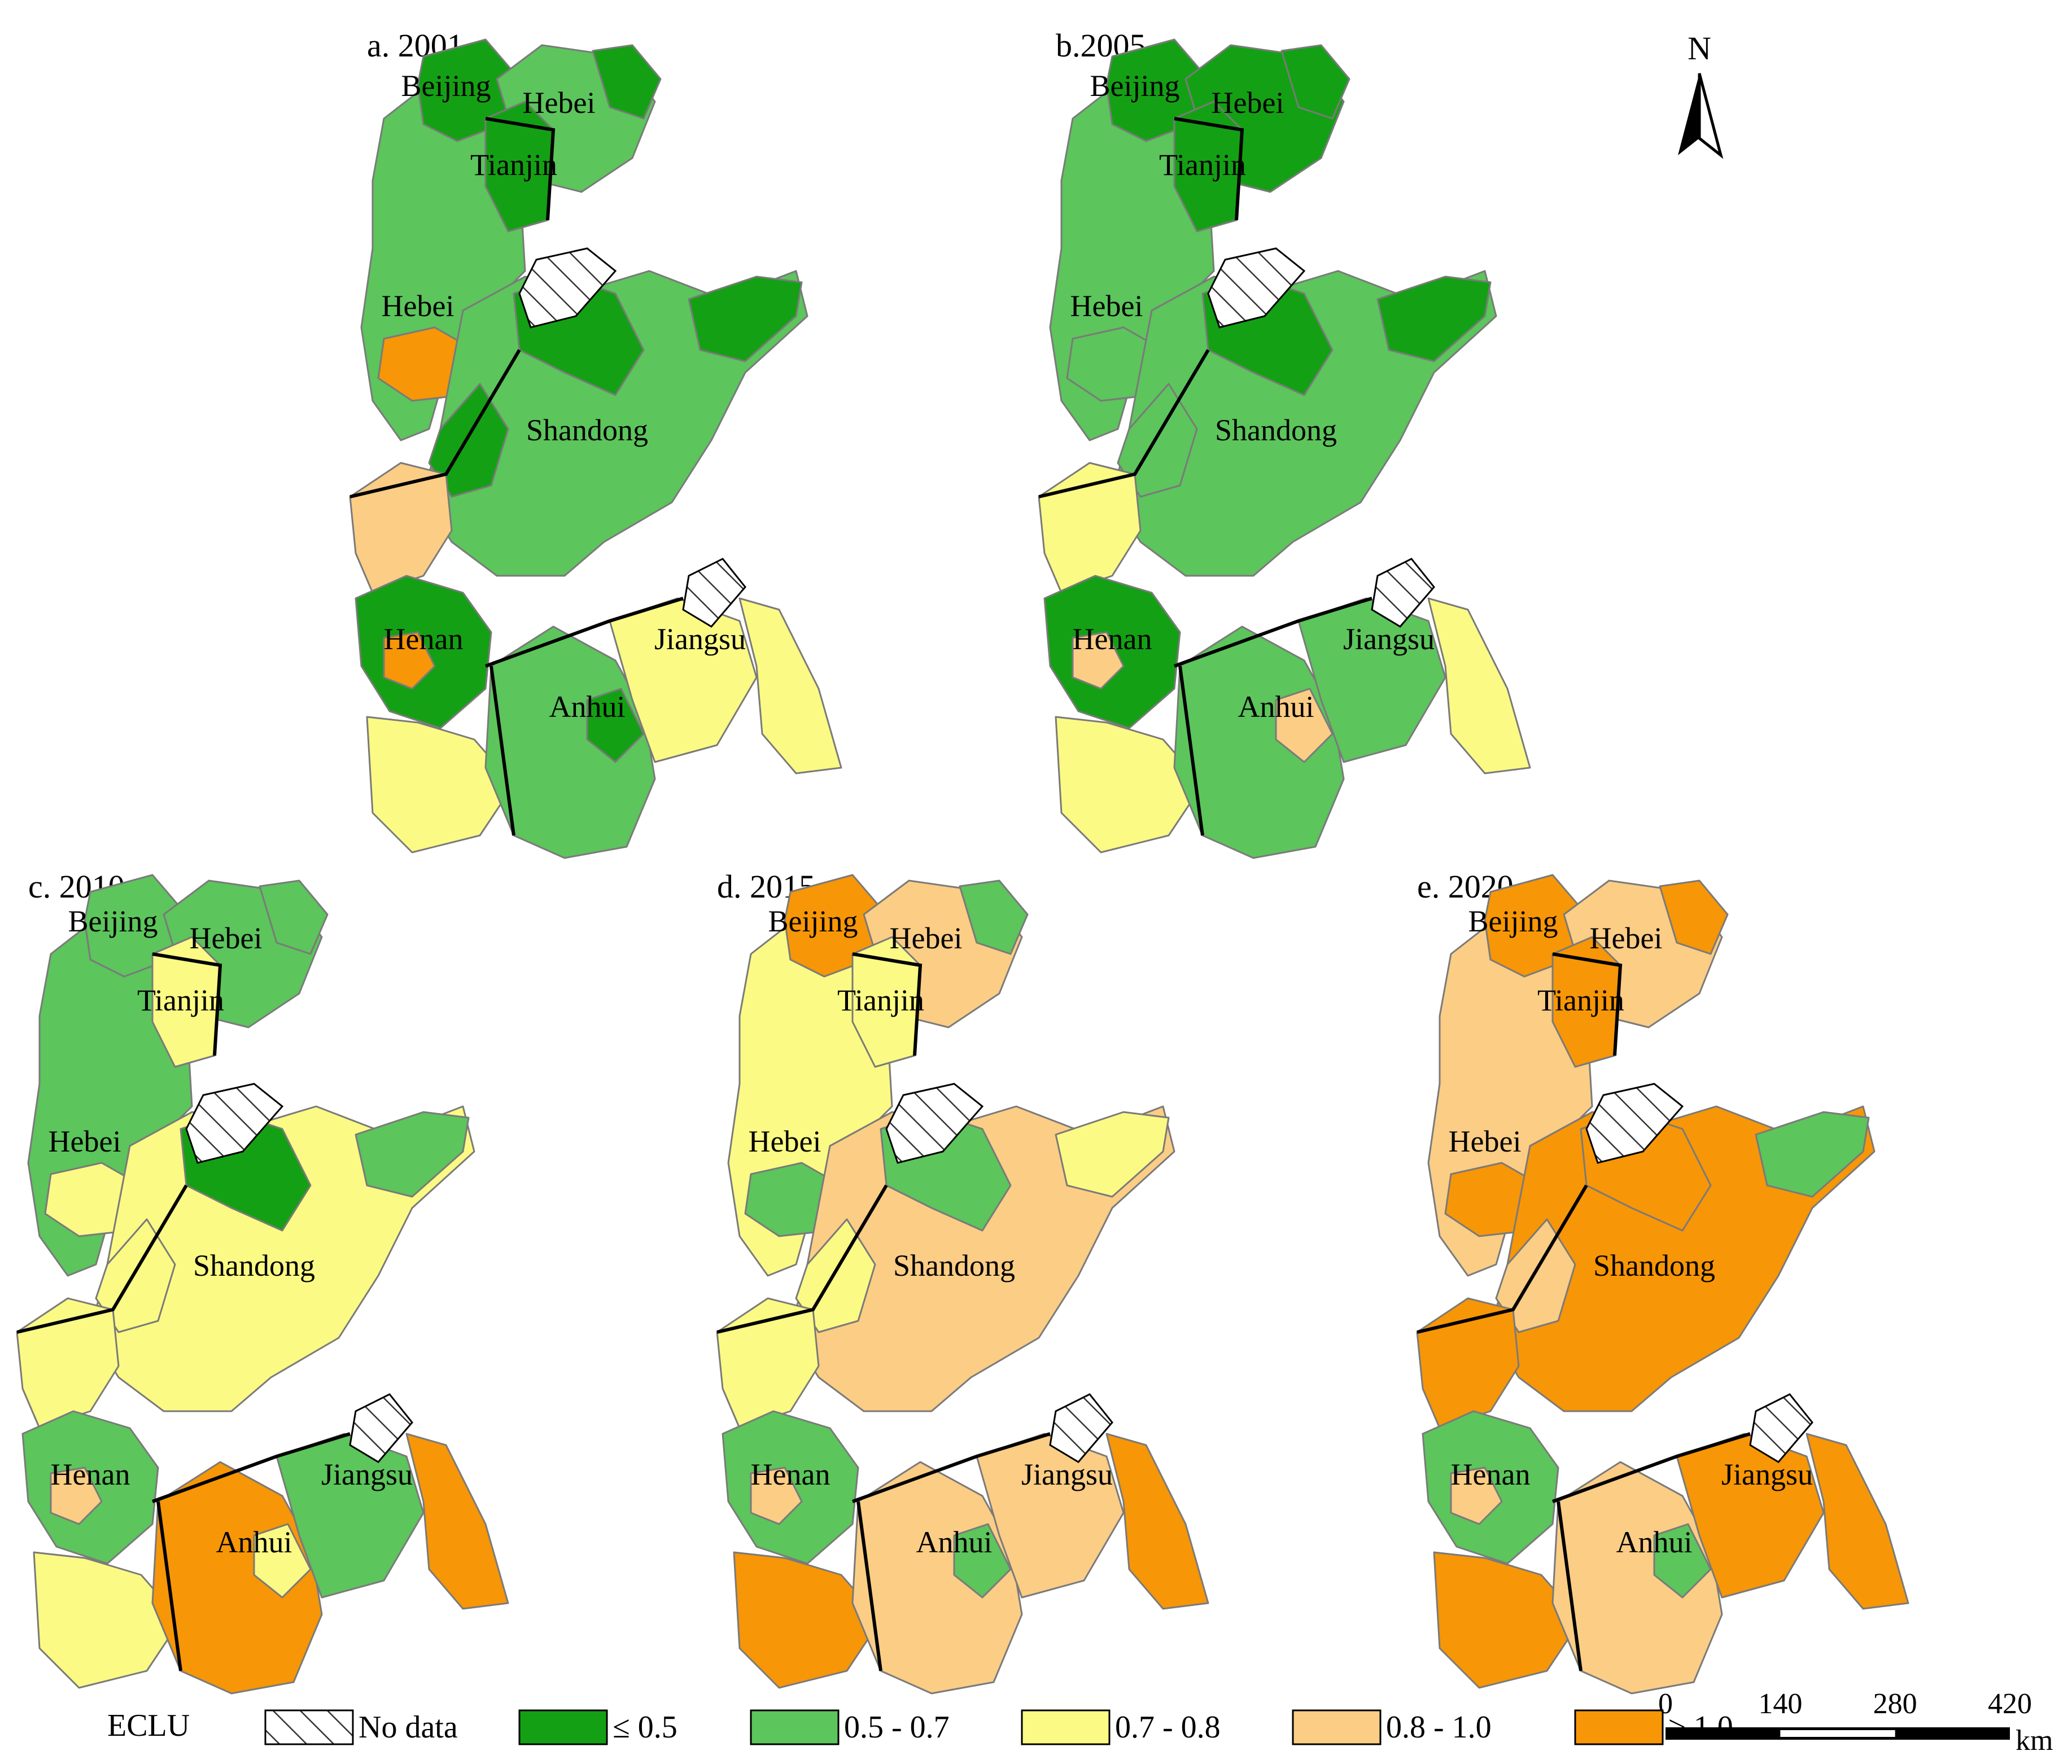 The width and height of the screenshot is (2072, 1764). What do you see at coordinates (148, 1725) in the screenshot?
I see `legend-title: ECLU` at bounding box center [148, 1725].